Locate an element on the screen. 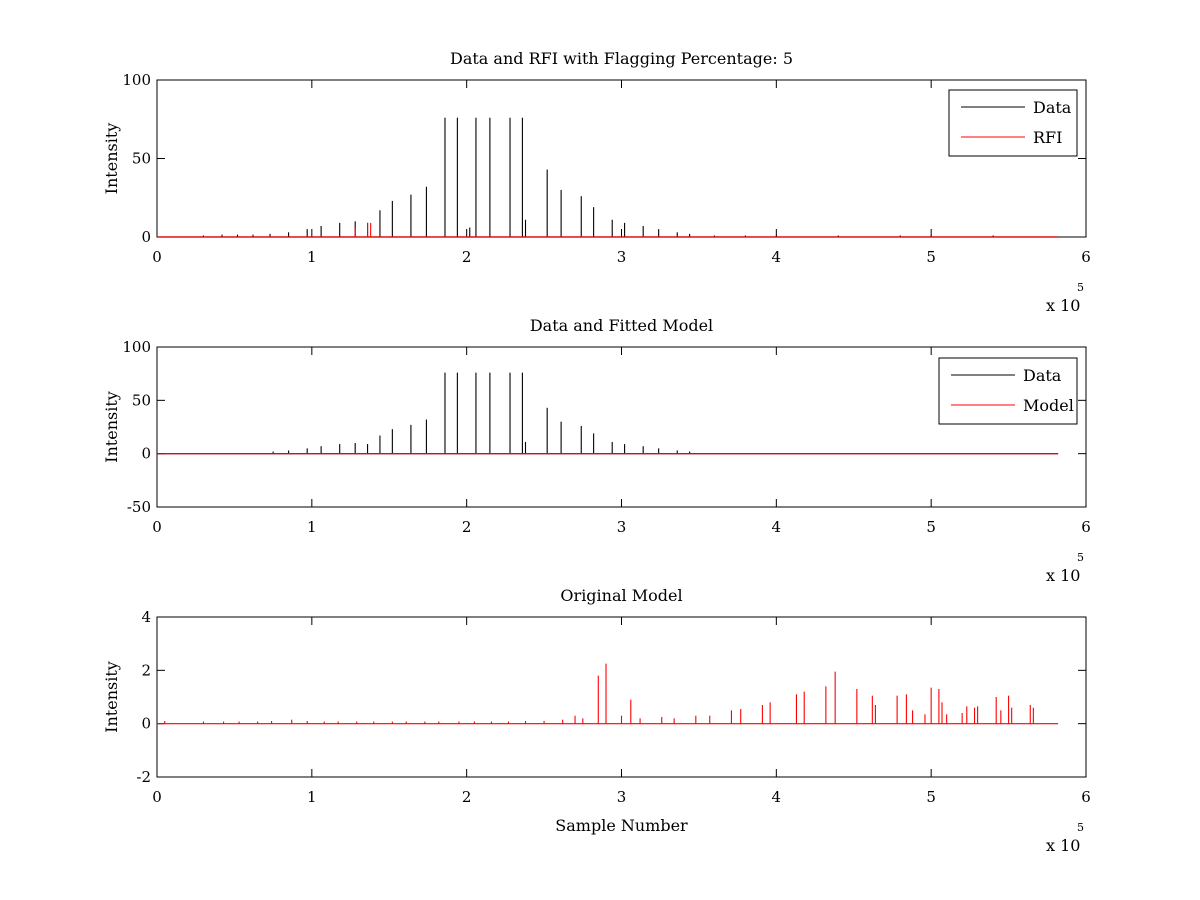 The image size is (1200, 900). y-tick-label: -2 is located at coordinates (143, 777).